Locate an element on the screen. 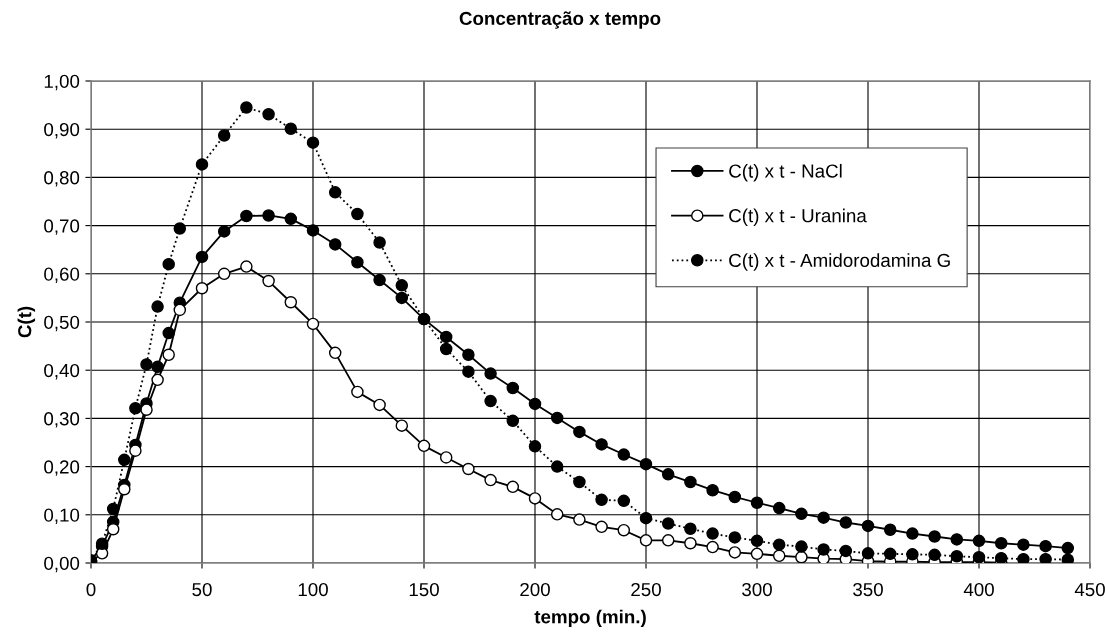 This screenshot has height=634, width=1105. x-tick-label: 250 is located at coordinates (646, 589).